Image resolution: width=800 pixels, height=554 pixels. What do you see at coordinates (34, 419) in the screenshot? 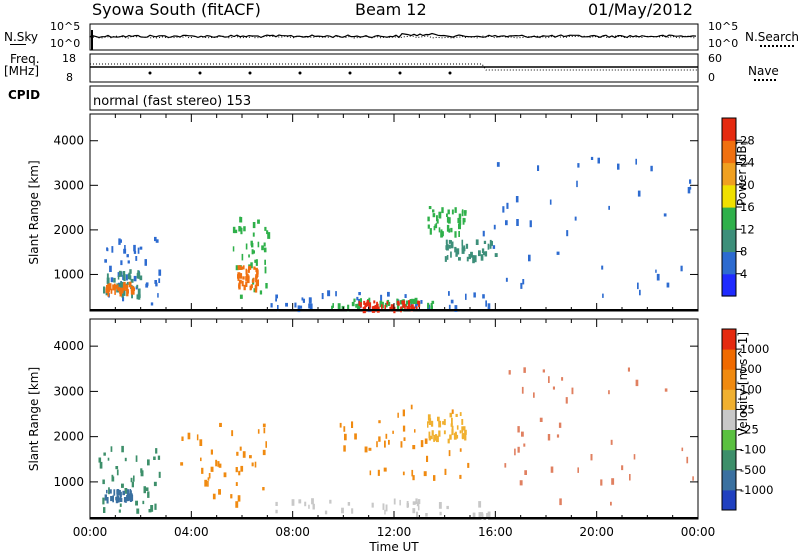
I see `y-axis-label: Slant Range [km]` at bounding box center [34, 419].